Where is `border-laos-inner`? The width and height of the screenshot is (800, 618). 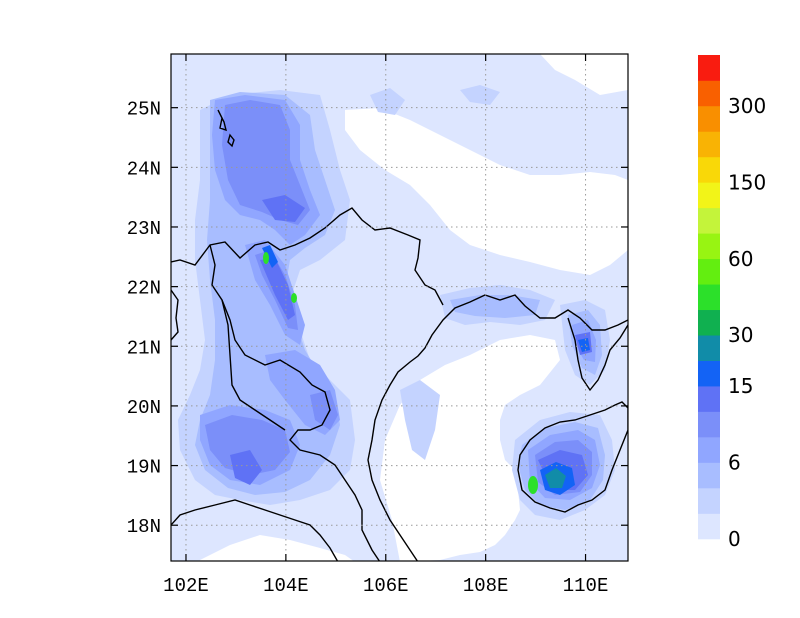 border-laos-inner is located at coordinates (253, 365).